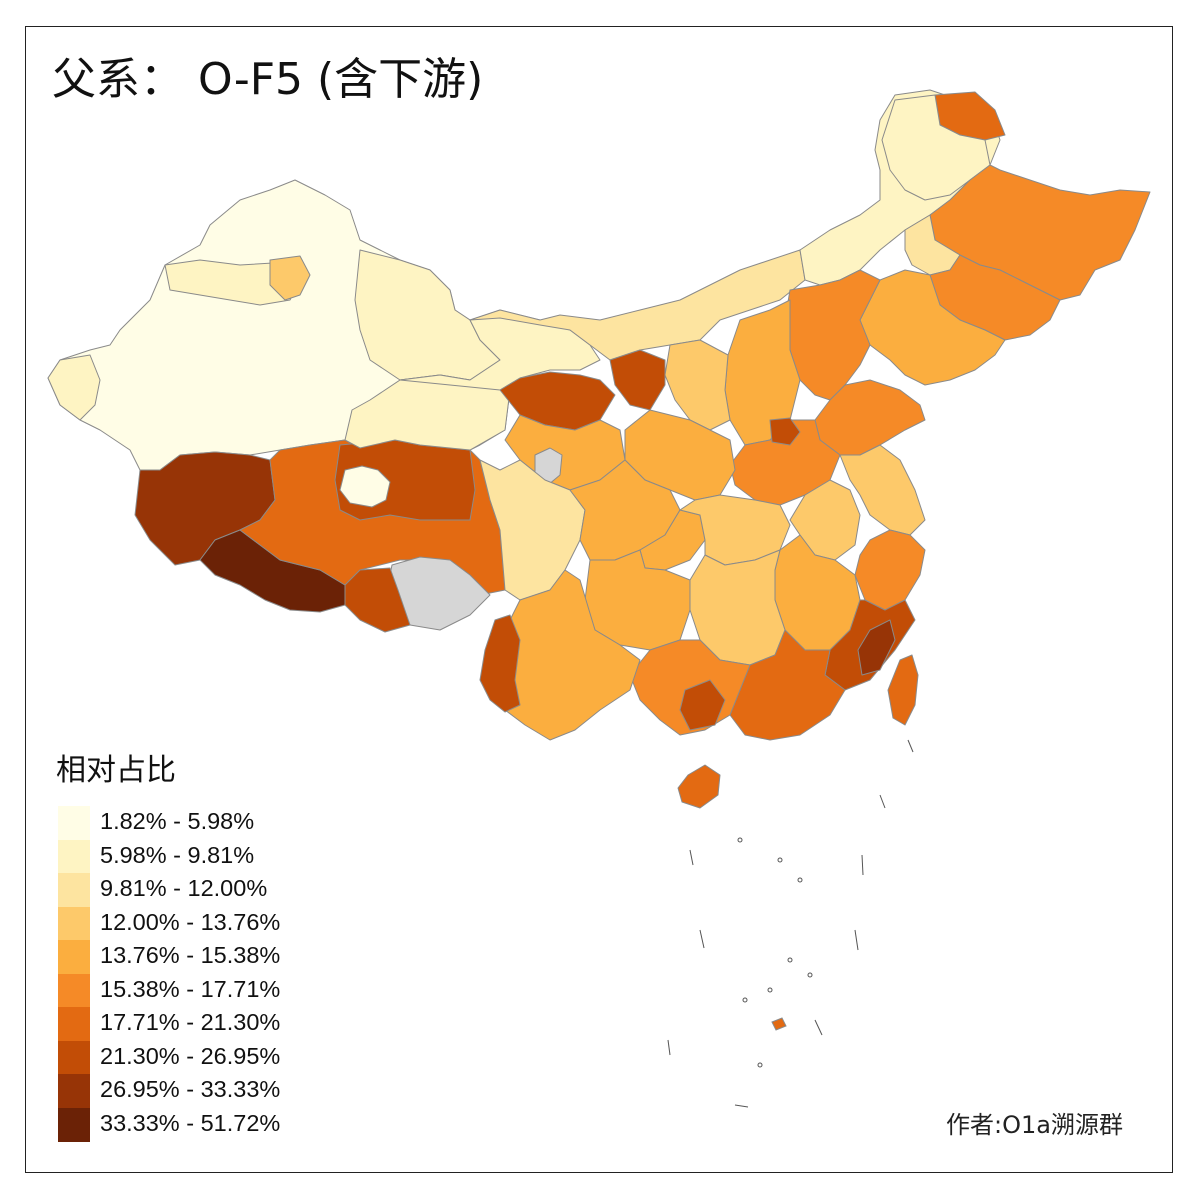 The image size is (1200, 1200). Describe the element at coordinates (190, 1089) in the screenshot. I see `legend-label: 26.95% - 33.33%` at that location.